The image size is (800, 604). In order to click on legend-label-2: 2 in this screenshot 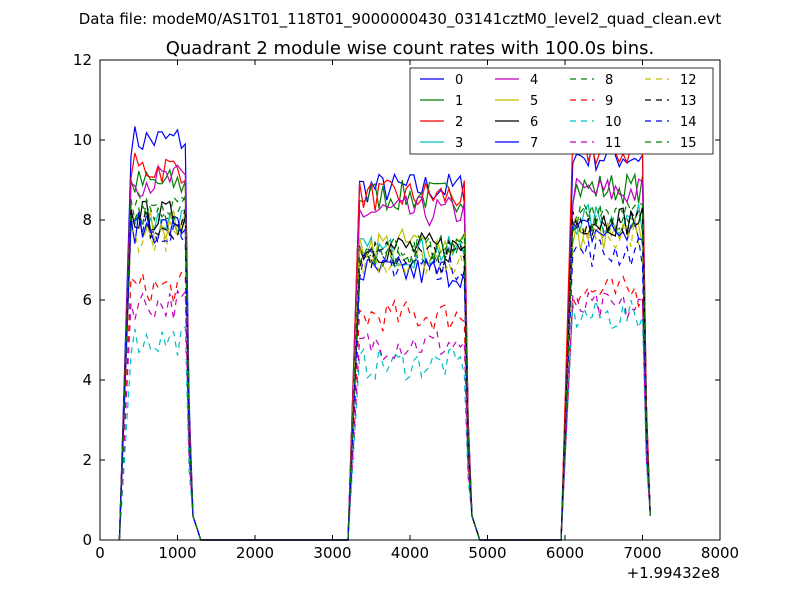, I will do `click(459, 122)`.